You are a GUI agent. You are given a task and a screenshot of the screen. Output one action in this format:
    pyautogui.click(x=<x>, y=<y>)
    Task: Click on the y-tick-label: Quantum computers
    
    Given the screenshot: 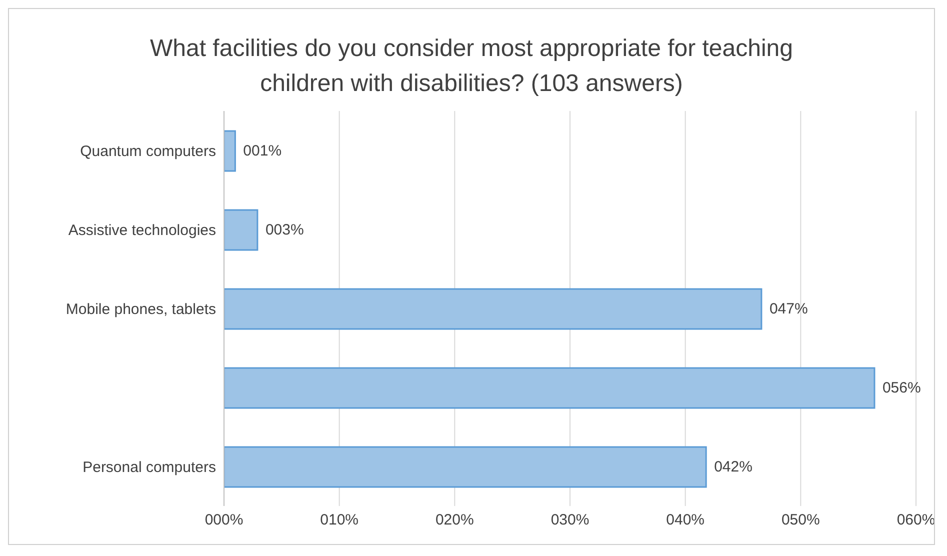 What is the action you would take?
    pyautogui.click(x=148, y=151)
    